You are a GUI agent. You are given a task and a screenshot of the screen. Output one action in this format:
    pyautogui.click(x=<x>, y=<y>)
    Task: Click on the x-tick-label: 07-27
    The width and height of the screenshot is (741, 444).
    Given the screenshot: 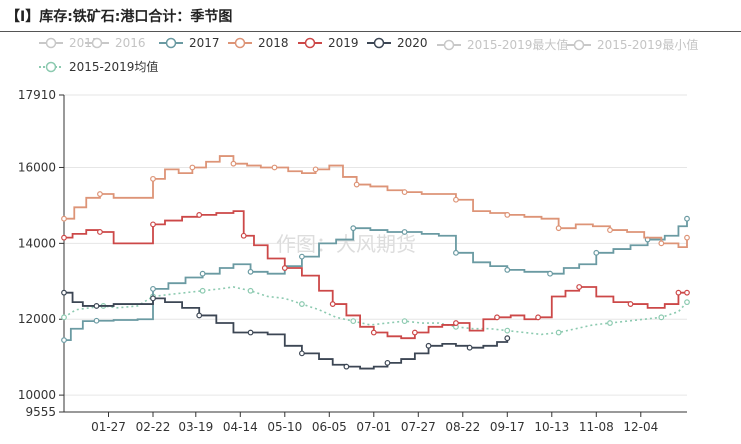 What is the action you would take?
    pyautogui.click(x=418, y=427)
    